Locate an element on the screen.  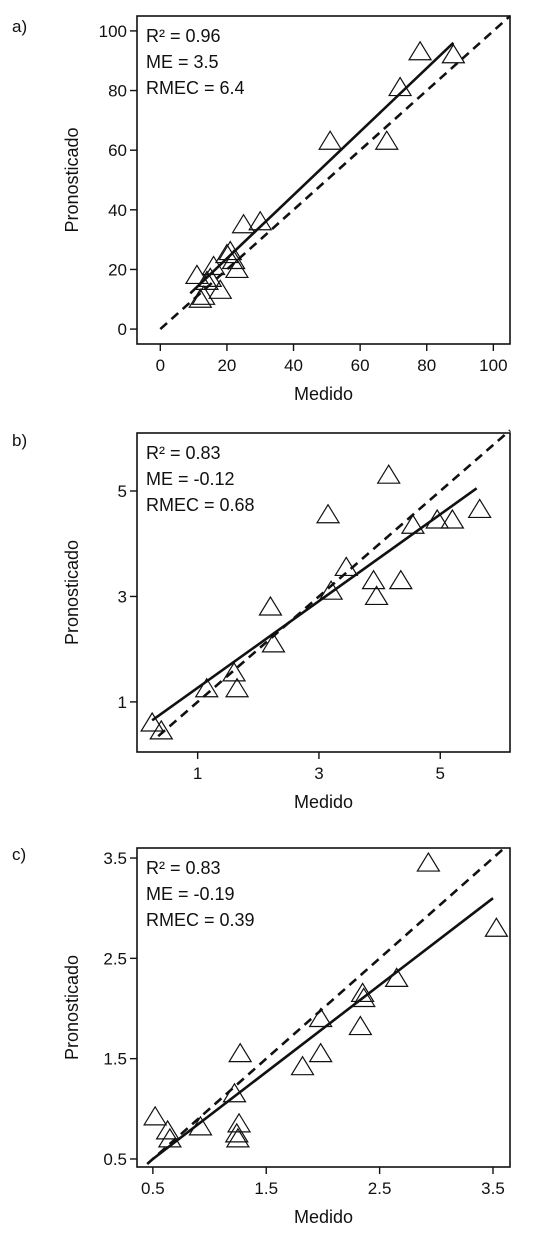
y-tick-label: 1.5 is located at coordinates (115, 1059).